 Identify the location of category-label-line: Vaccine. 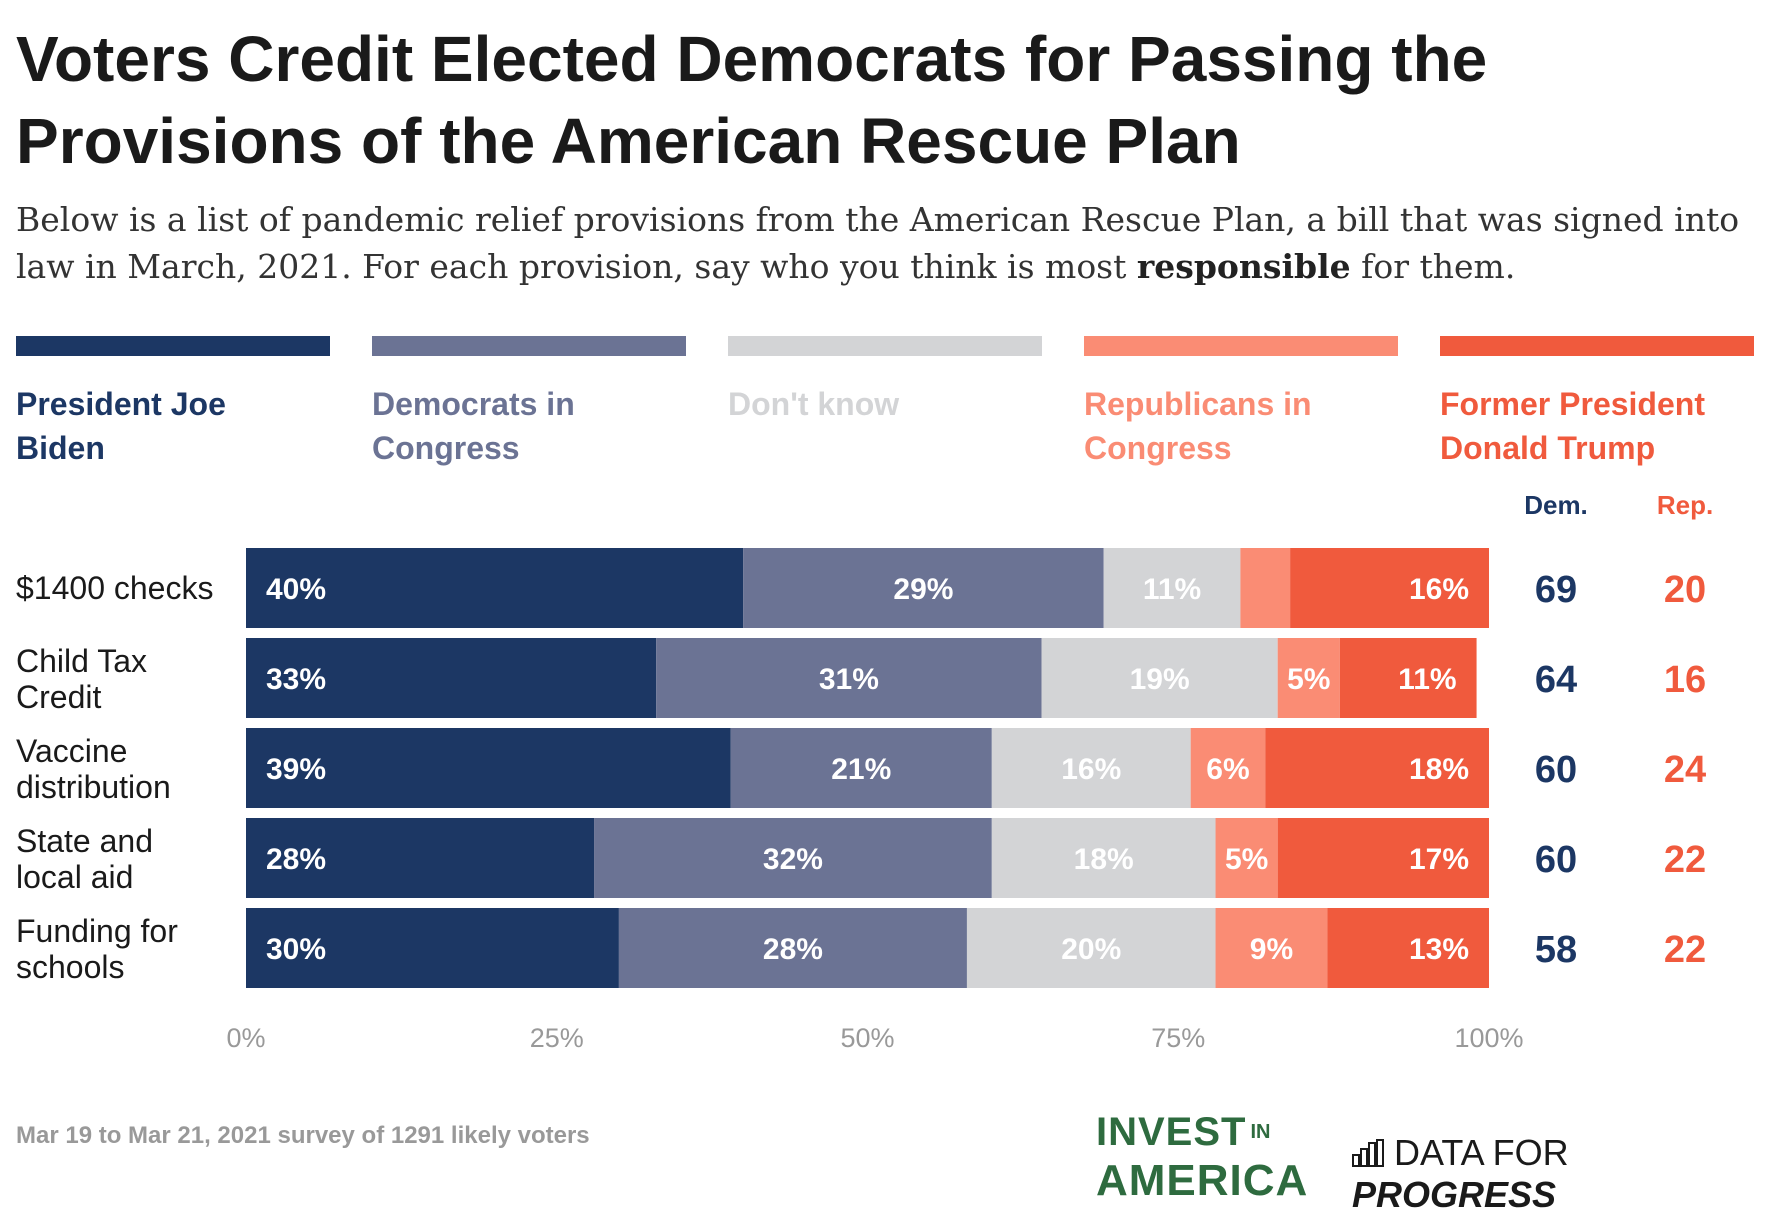
(71, 751).